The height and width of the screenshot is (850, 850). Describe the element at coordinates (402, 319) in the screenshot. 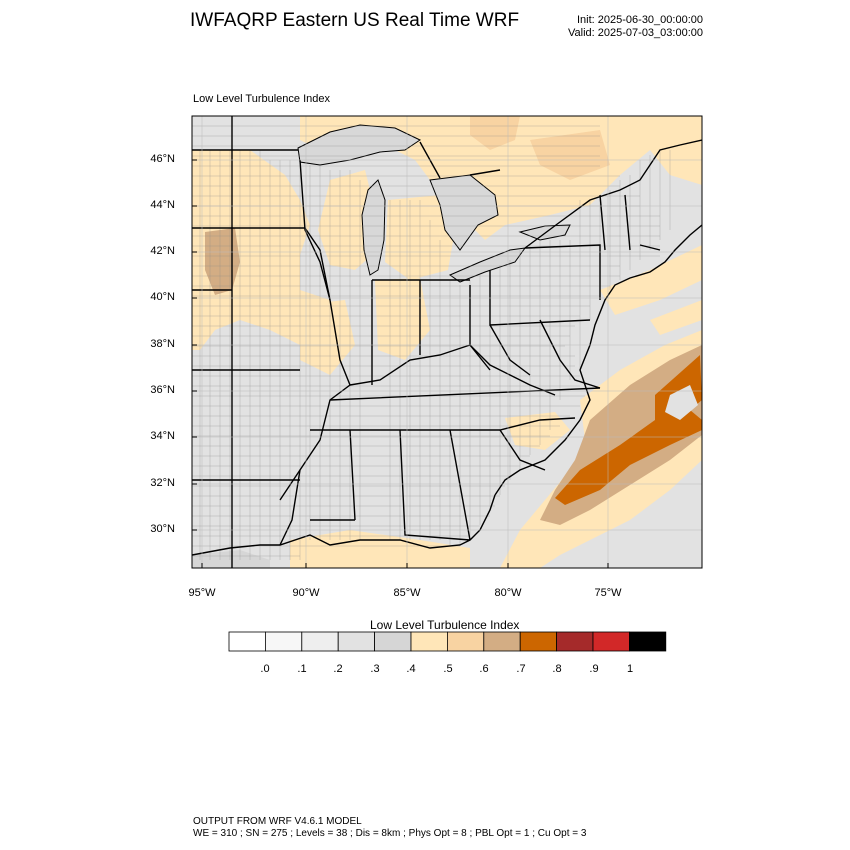

I see `field-indiana` at that location.